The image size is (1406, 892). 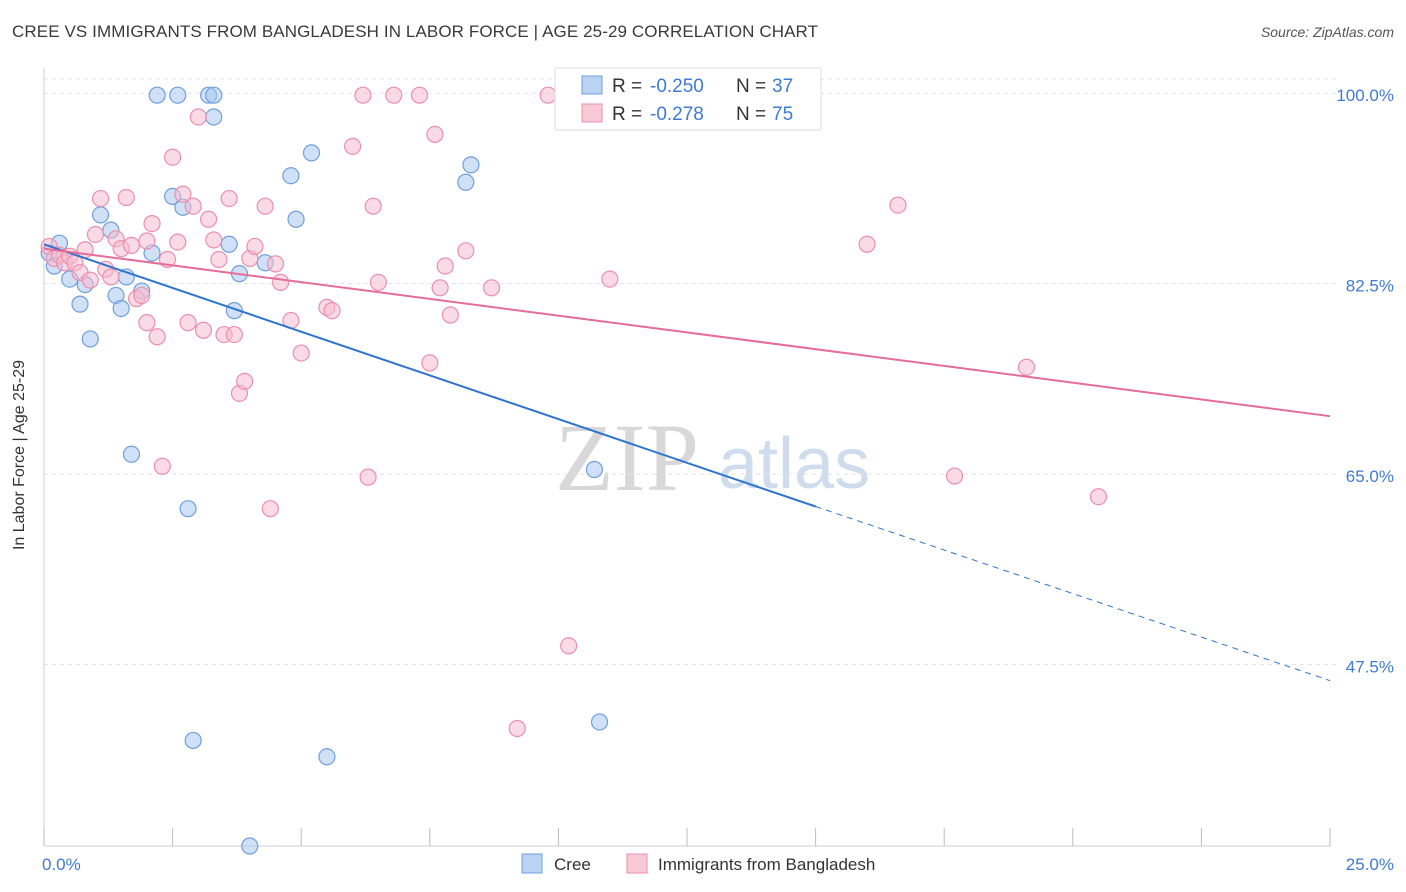 What do you see at coordinates (1370, 864) in the screenshot?
I see `x-tick-label-max: 25.0%` at bounding box center [1370, 864].